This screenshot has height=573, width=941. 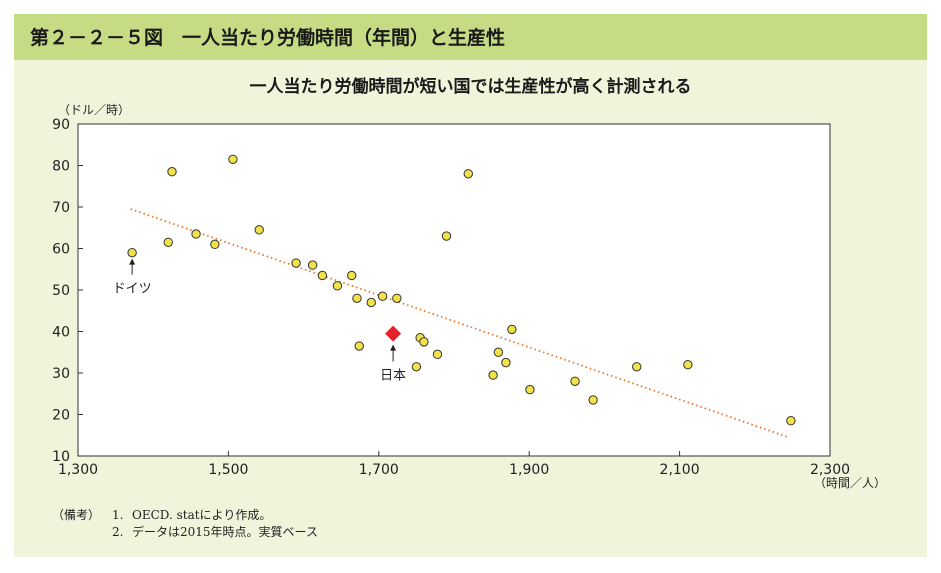 I want to click on note-row-1: （備考） 1. OECD. statにより作成。, so click(x=185, y=515).